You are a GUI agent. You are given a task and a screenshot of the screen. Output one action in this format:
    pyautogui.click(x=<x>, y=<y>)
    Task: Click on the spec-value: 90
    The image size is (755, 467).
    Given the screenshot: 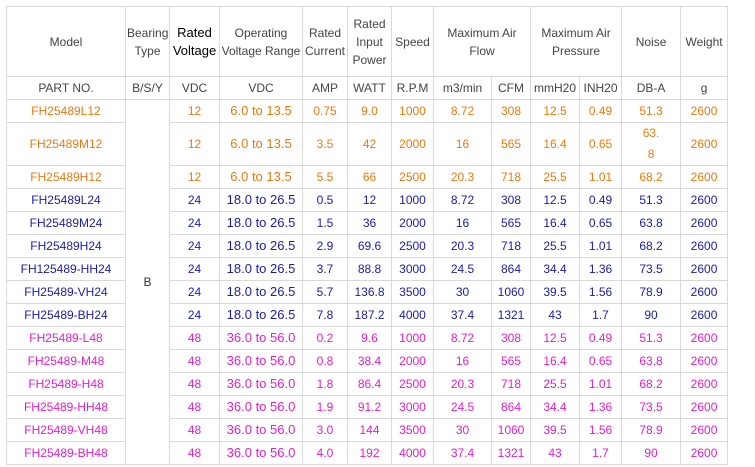 What is the action you would take?
    pyautogui.click(x=651, y=315)
    